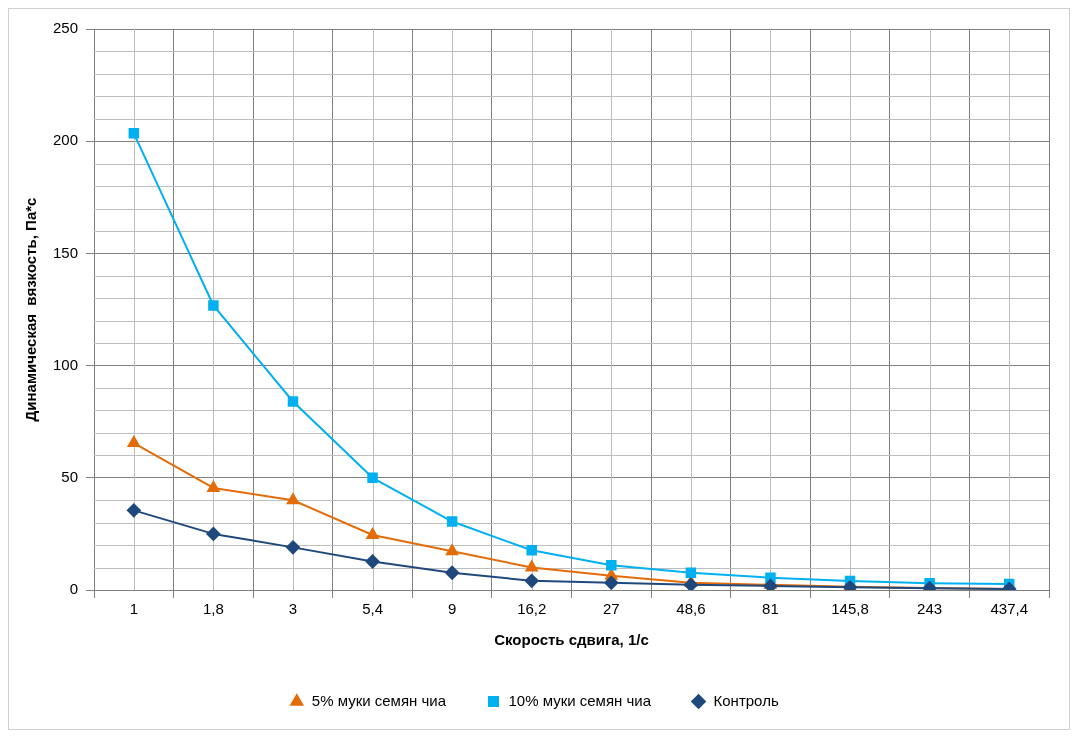 The image size is (1080, 740). Describe the element at coordinates (31, 309) in the screenshot. I see `y-axis-title: Динамическая вязкость, Па*с` at that location.